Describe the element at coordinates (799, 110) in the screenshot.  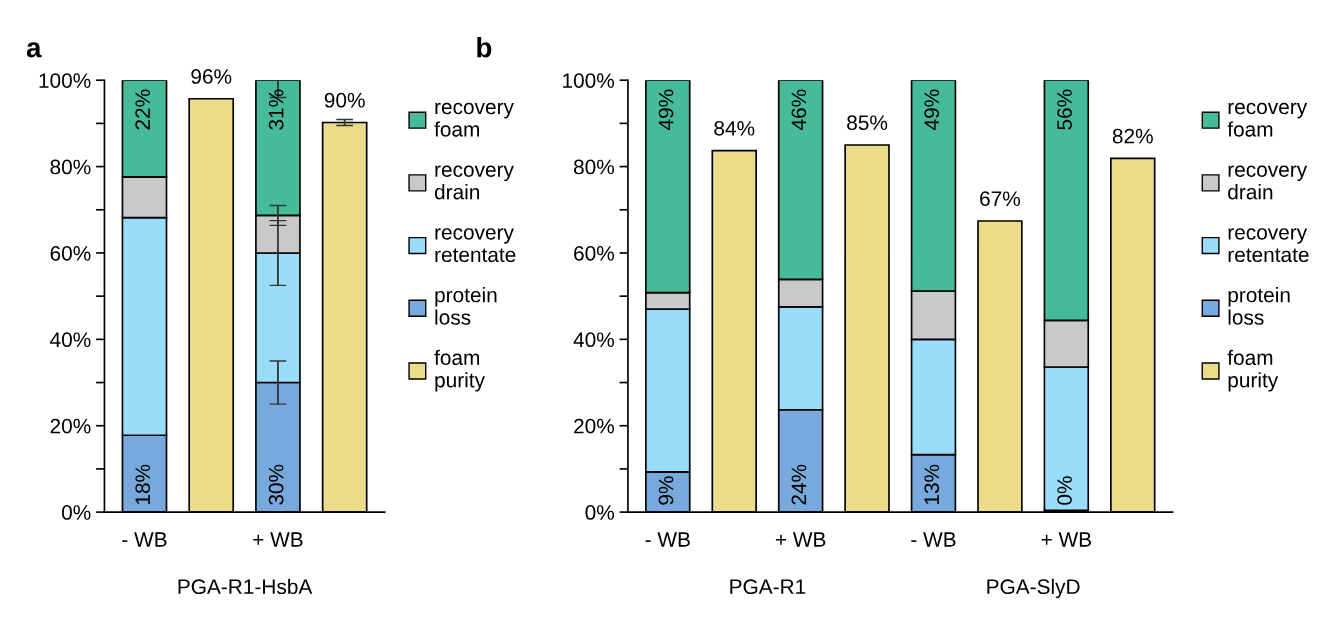
I see `data-label: 46%` at that location.